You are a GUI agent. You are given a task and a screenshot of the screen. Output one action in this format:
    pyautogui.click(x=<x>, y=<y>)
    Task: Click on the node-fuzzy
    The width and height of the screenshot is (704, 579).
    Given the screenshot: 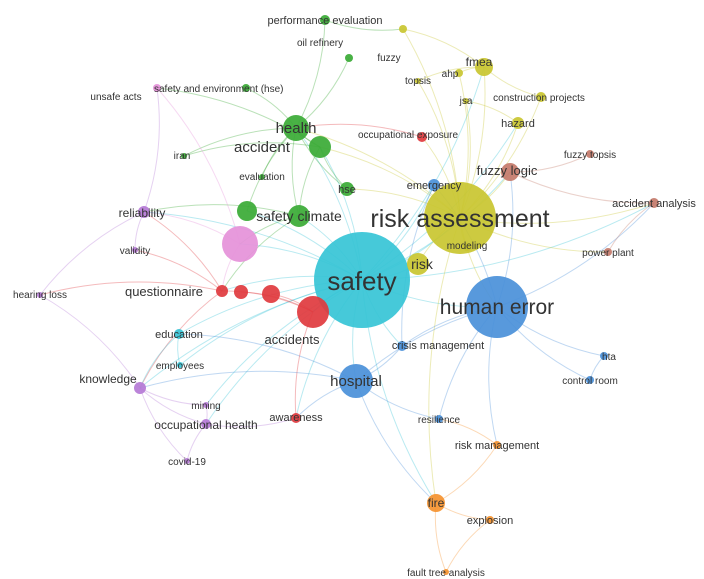 What is the action you would take?
    pyautogui.click(x=403, y=29)
    